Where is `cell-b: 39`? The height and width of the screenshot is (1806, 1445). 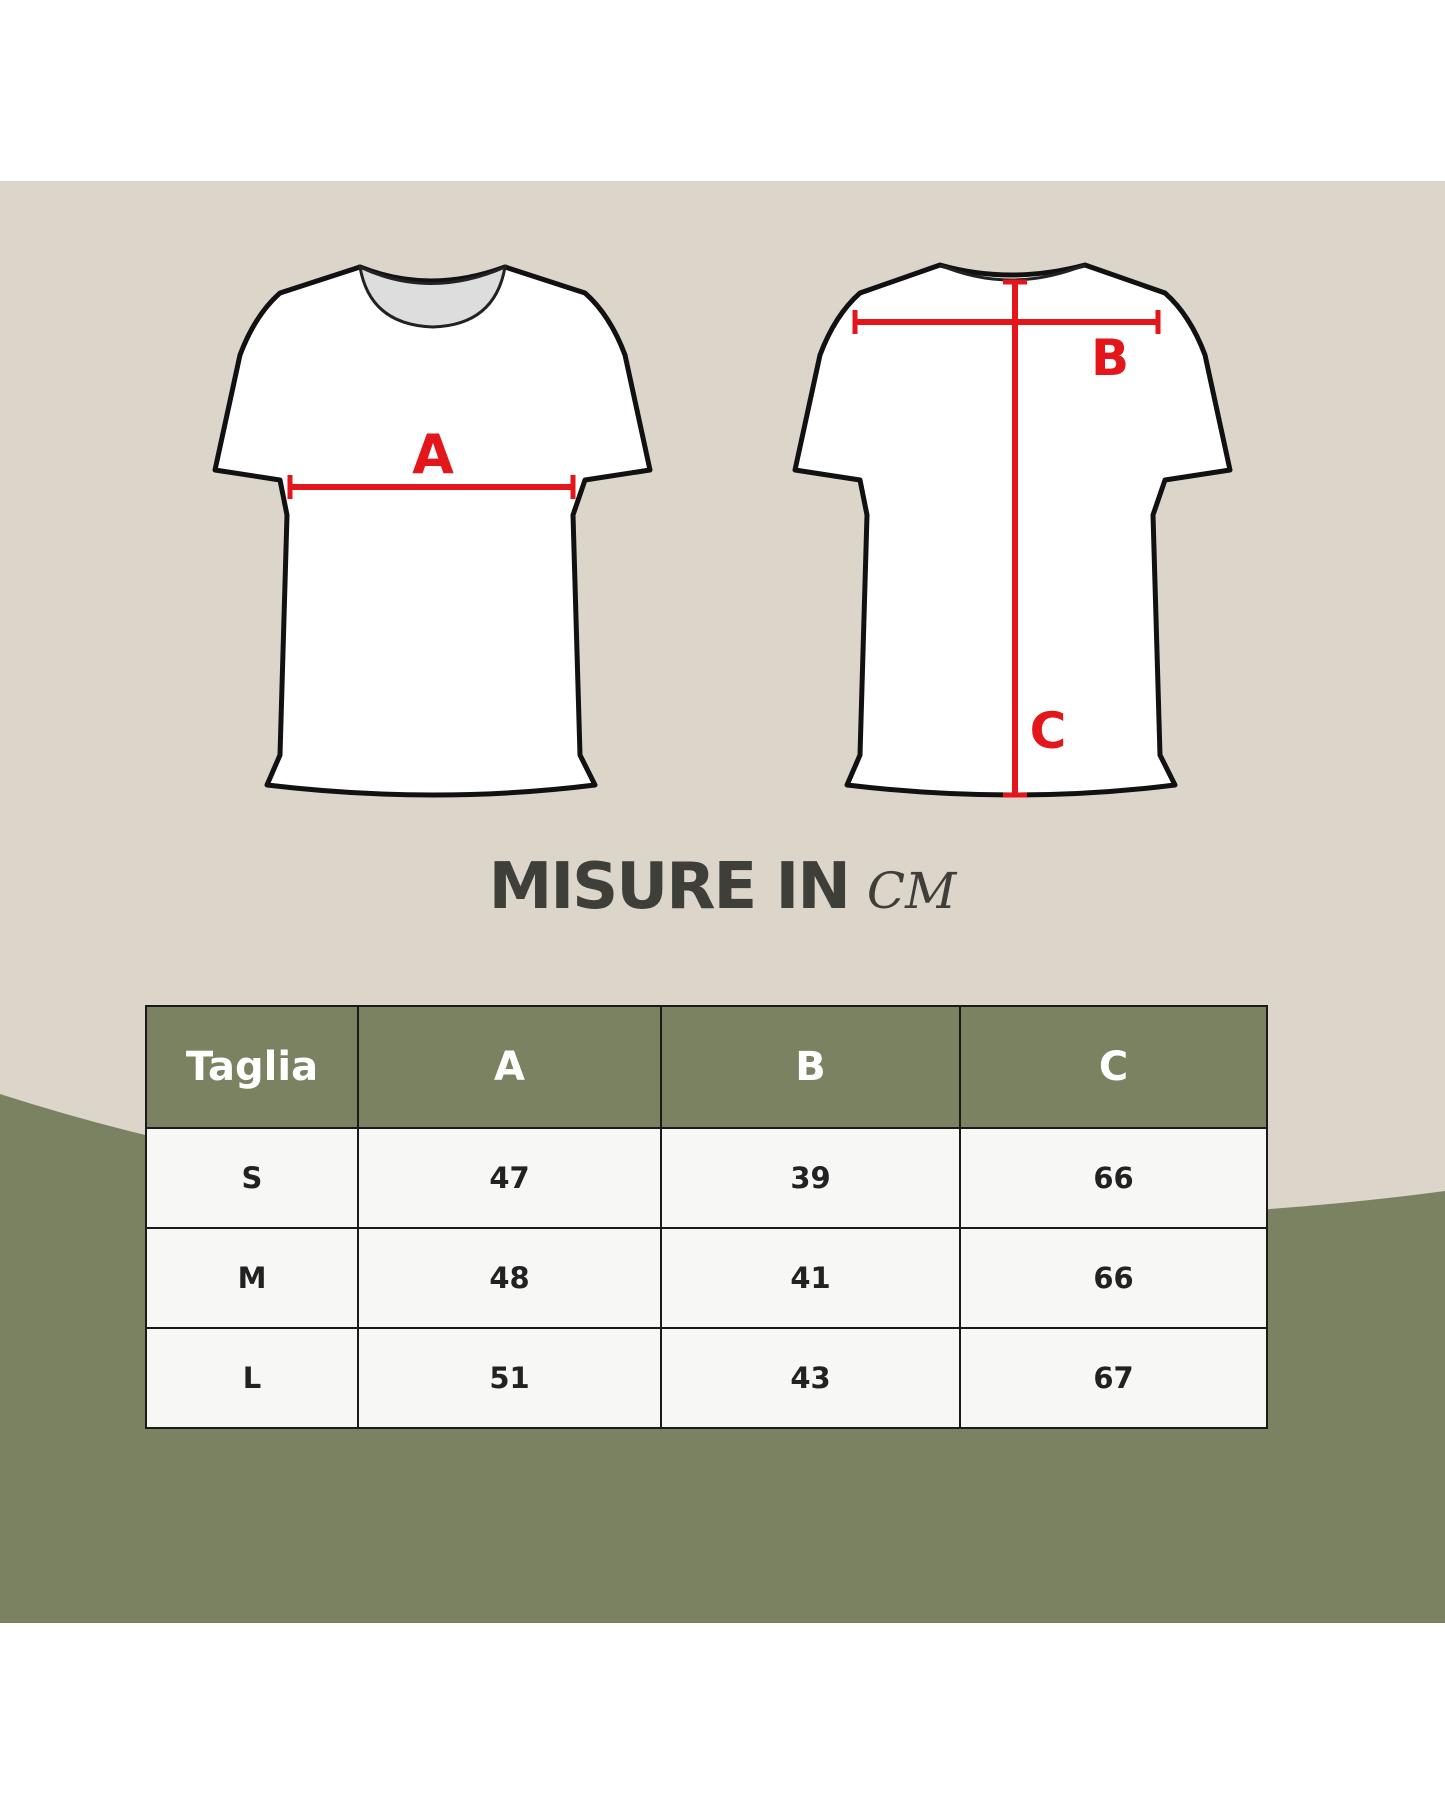 cell-b: 39 is located at coordinates (810, 1178).